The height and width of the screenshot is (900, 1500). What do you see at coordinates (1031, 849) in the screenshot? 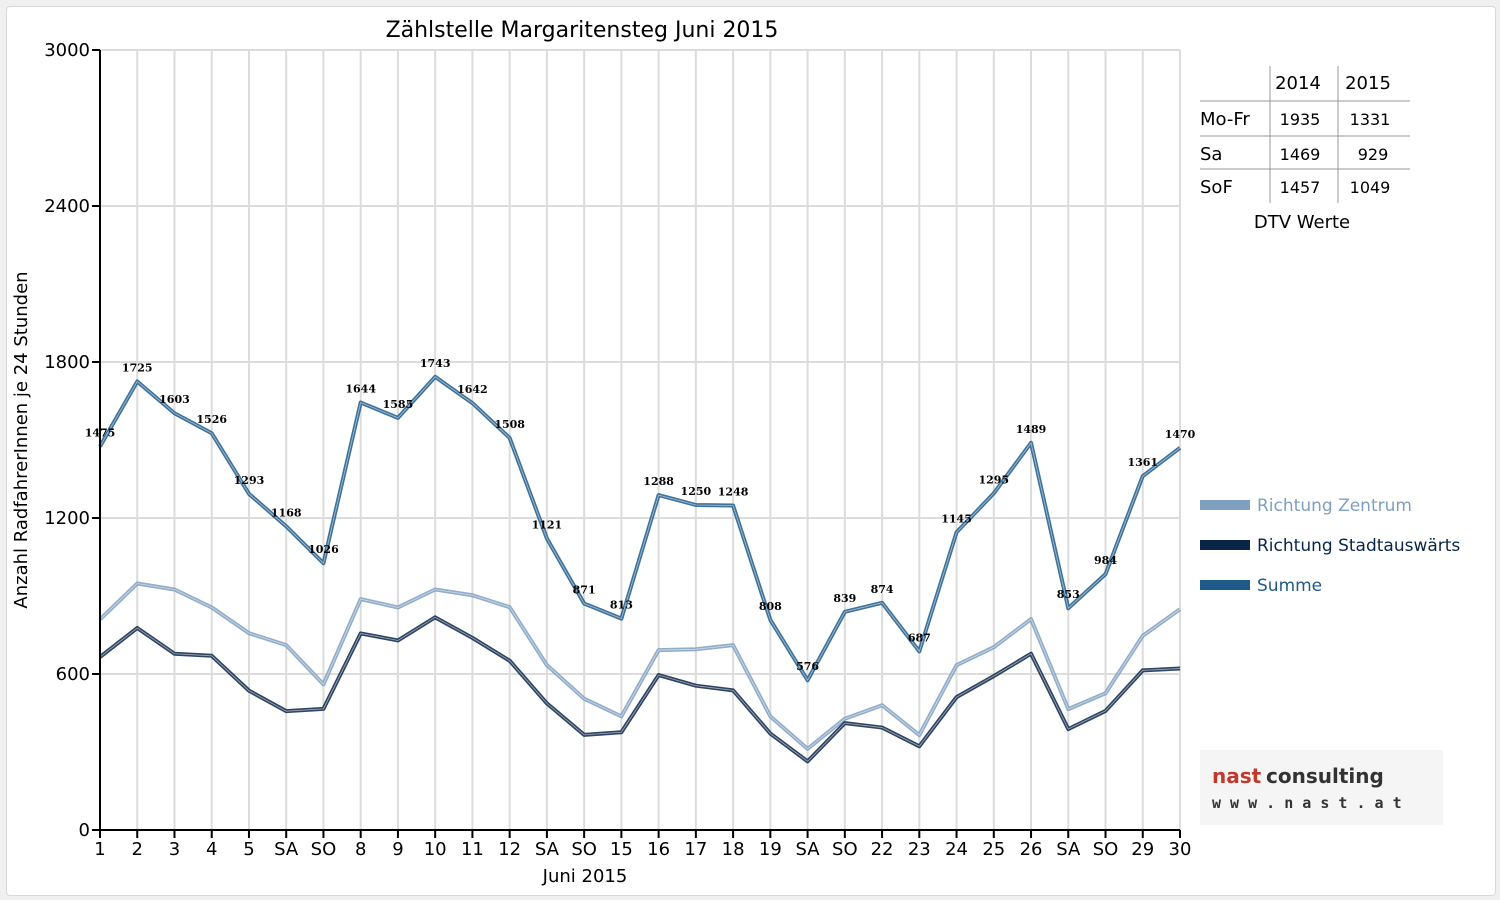
I see `x-tick-label: 26` at bounding box center [1031, 849].